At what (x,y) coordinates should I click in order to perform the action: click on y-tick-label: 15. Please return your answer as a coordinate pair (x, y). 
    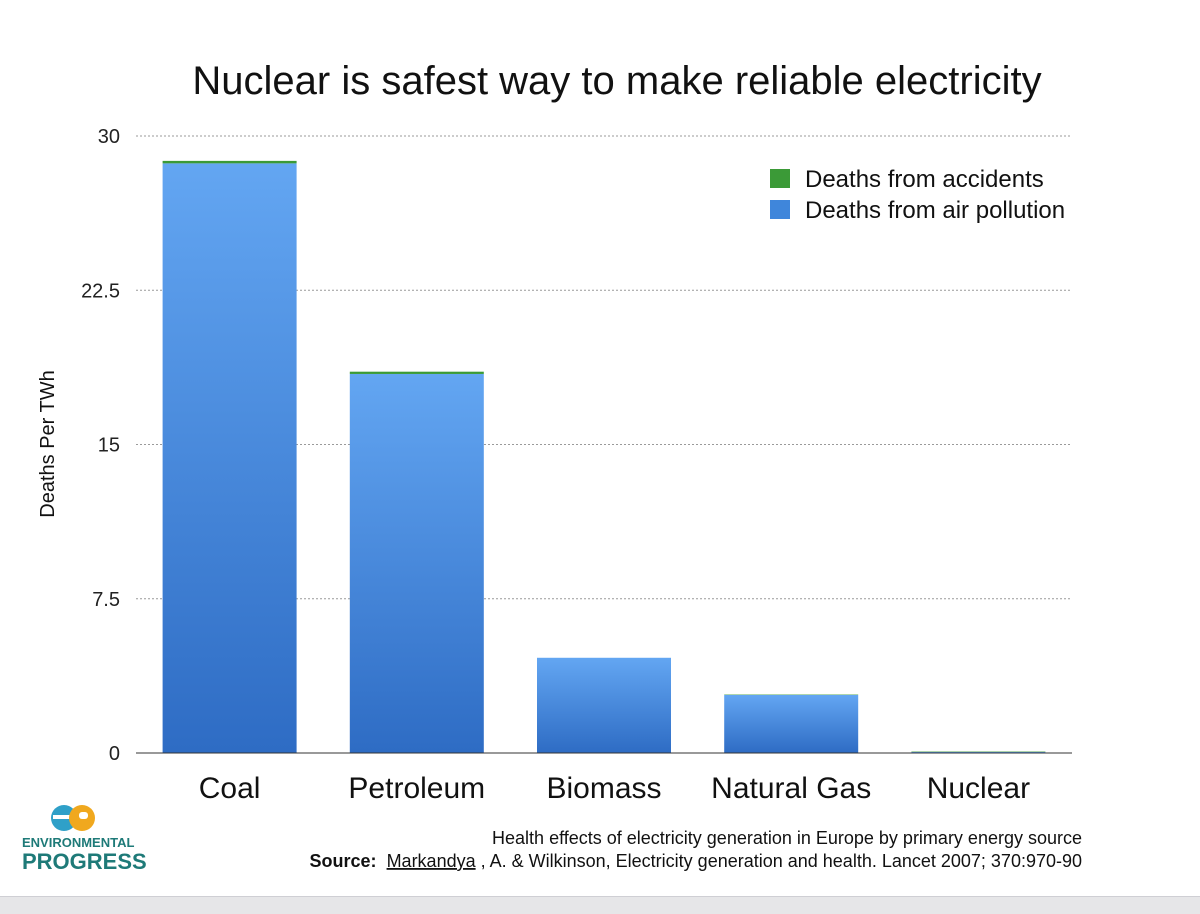
    Looking at the image, I should click on (109, 446).